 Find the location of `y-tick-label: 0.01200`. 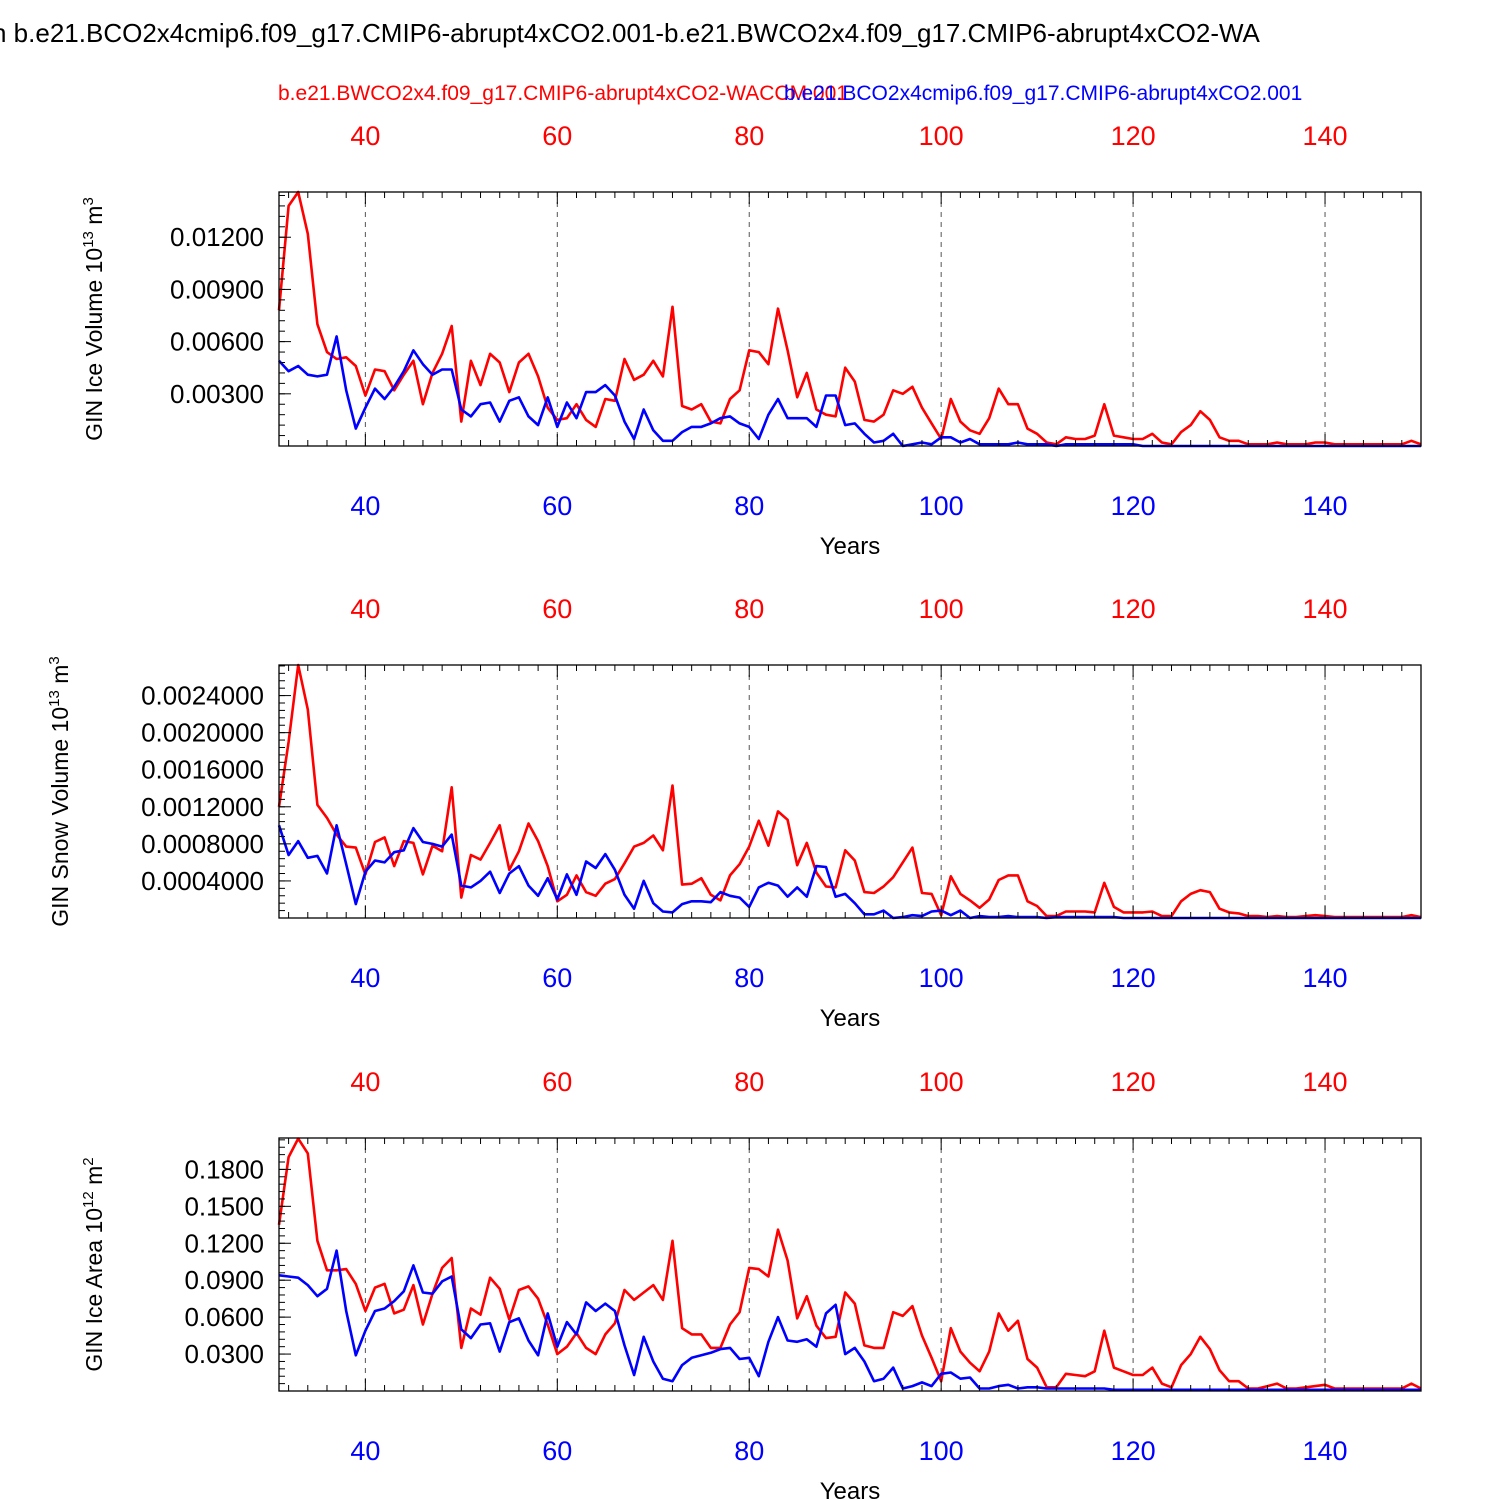

y-tick-label: 0.01200 is located at coordinates (217, 237).